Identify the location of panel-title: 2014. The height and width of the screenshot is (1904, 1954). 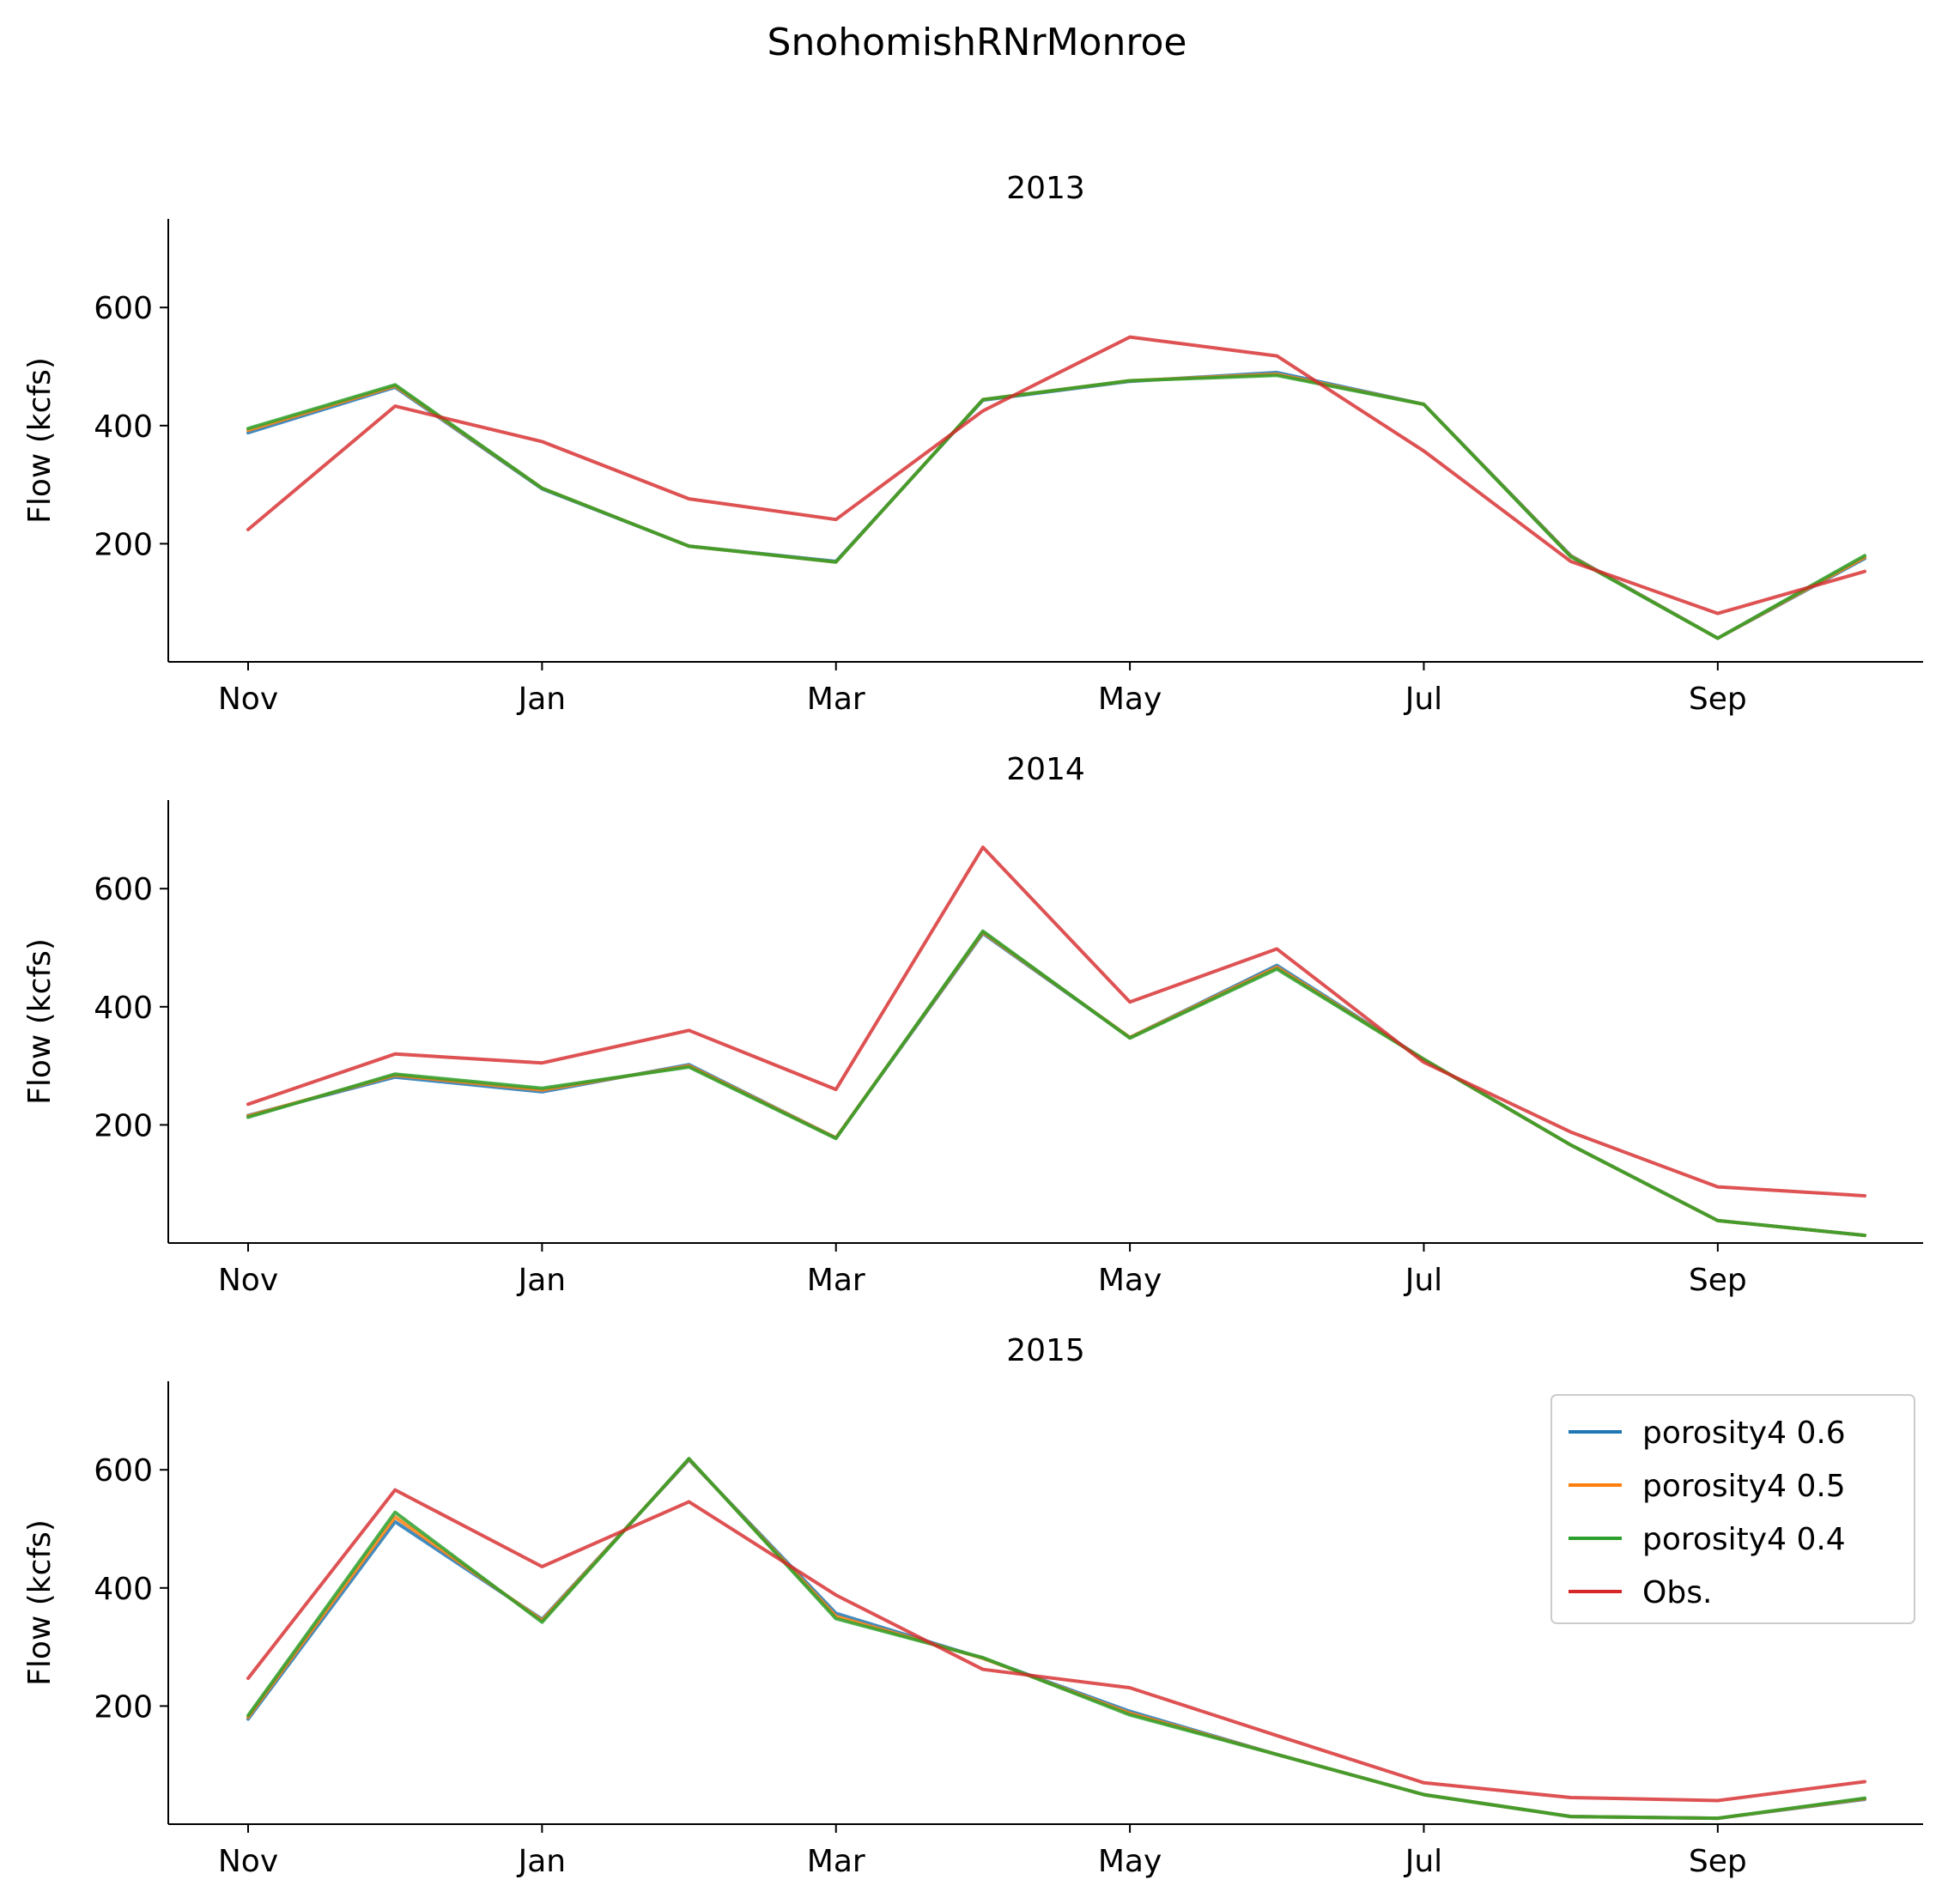
(1045, 770).